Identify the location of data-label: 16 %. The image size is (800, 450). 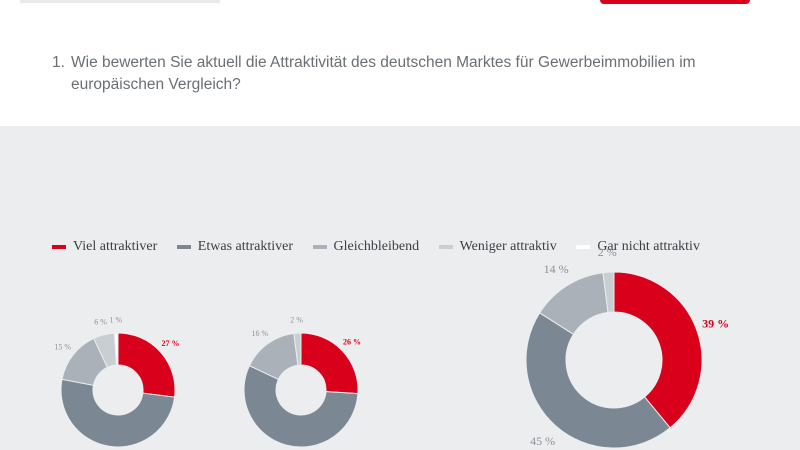
(260, 333).